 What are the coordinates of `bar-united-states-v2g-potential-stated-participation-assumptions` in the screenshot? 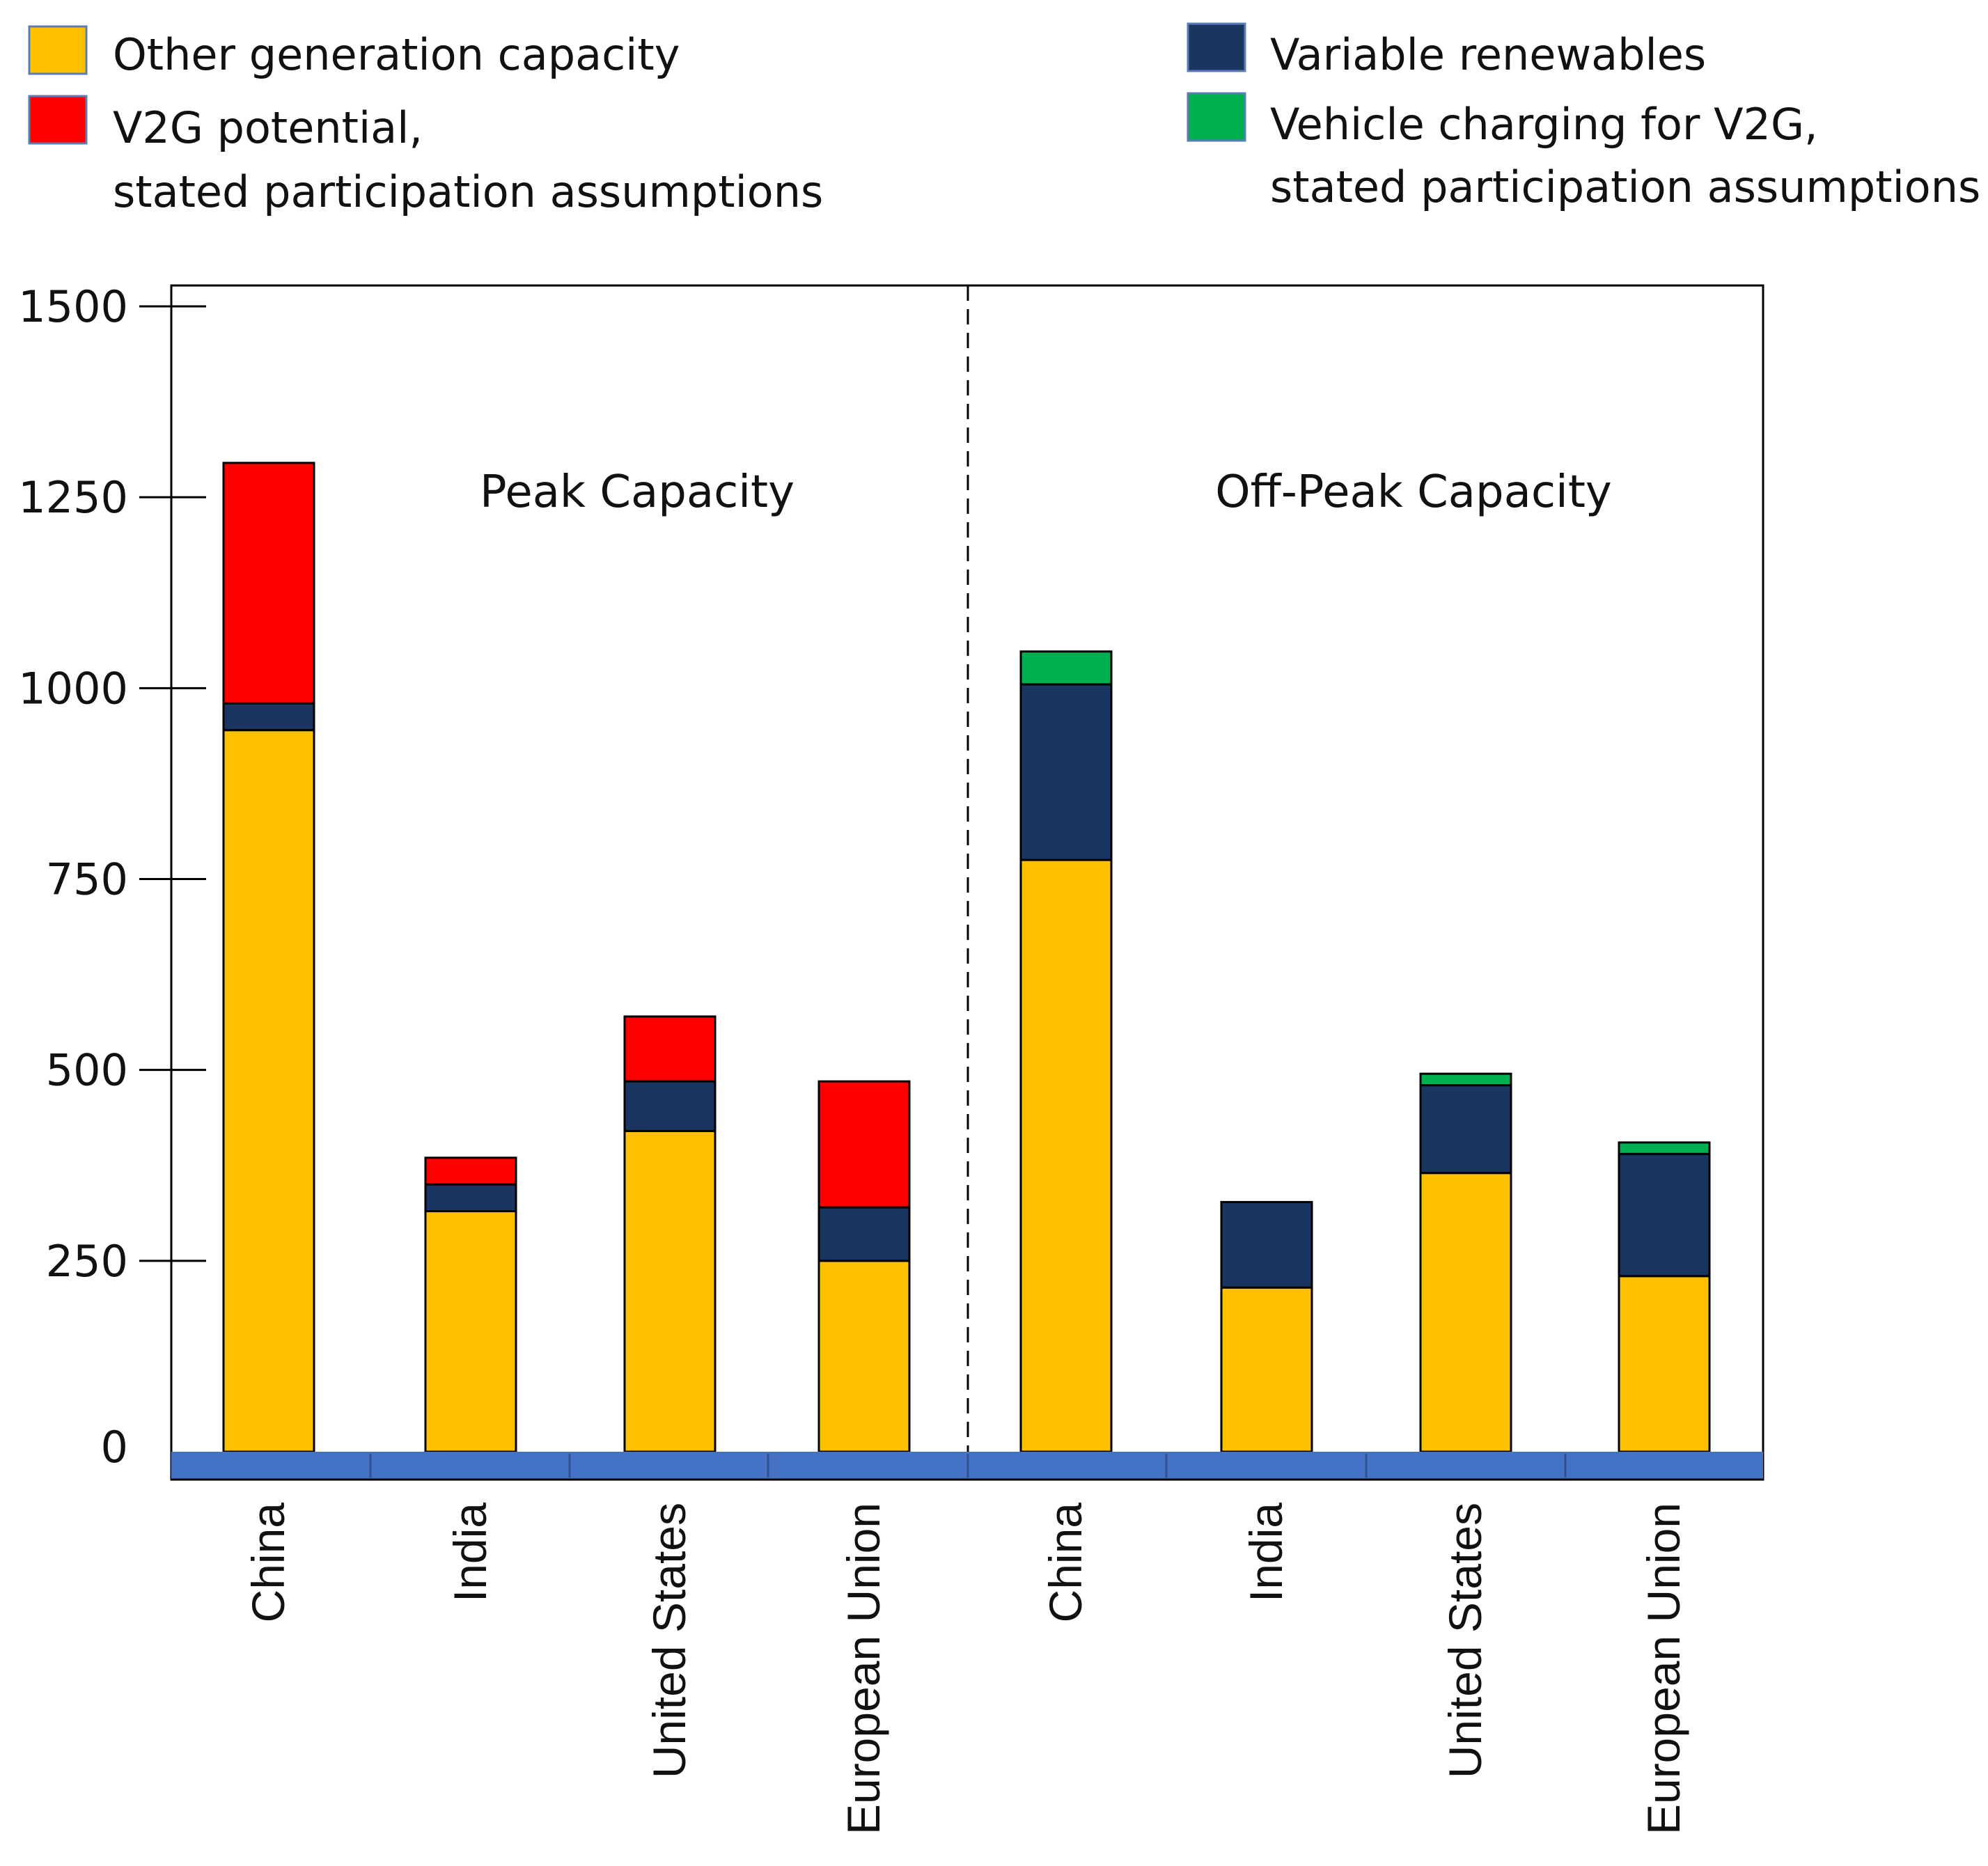 It's located at (670, 1049).